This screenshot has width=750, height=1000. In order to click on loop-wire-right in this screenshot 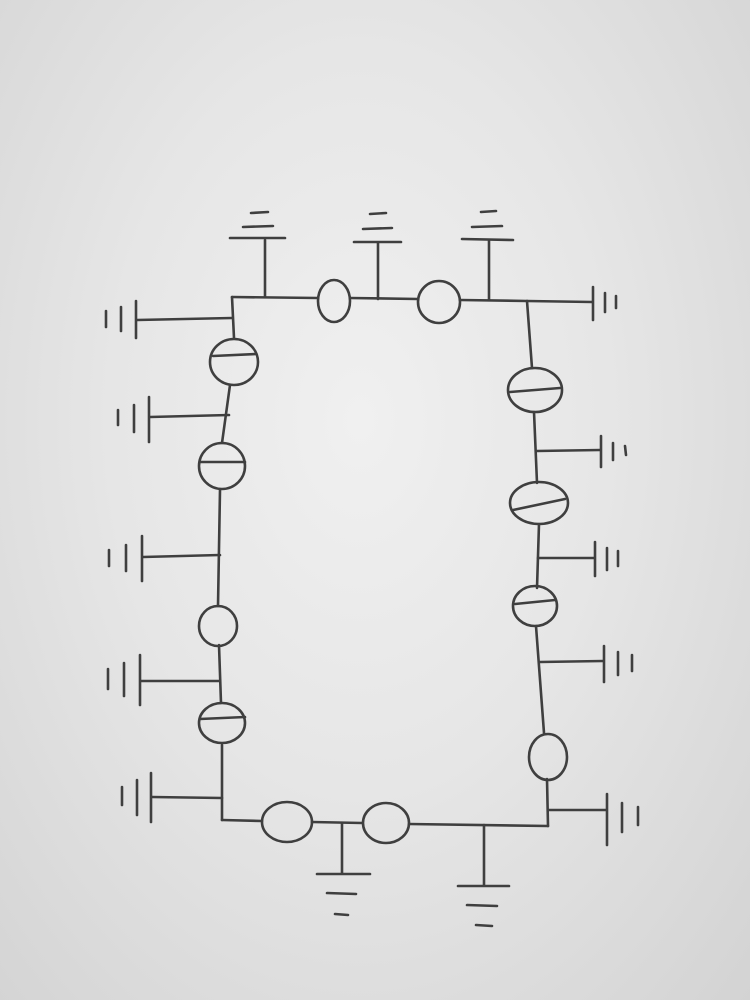, I will do `click(537, 563)`.